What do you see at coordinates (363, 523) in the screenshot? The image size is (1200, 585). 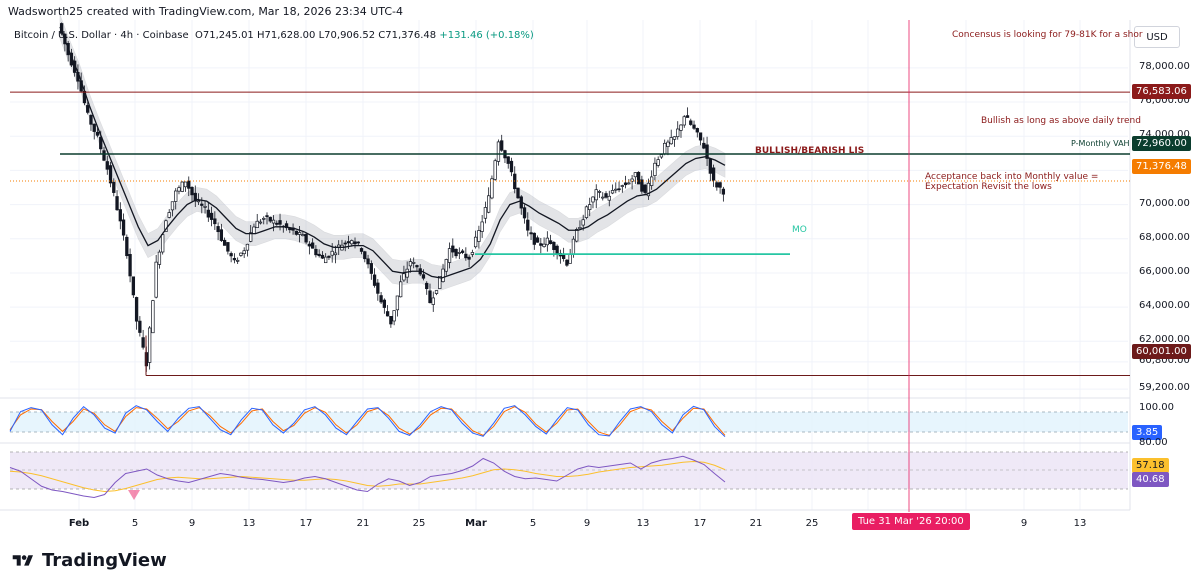 I see `time-axis-label: 21` at bounding box center [363, 523].